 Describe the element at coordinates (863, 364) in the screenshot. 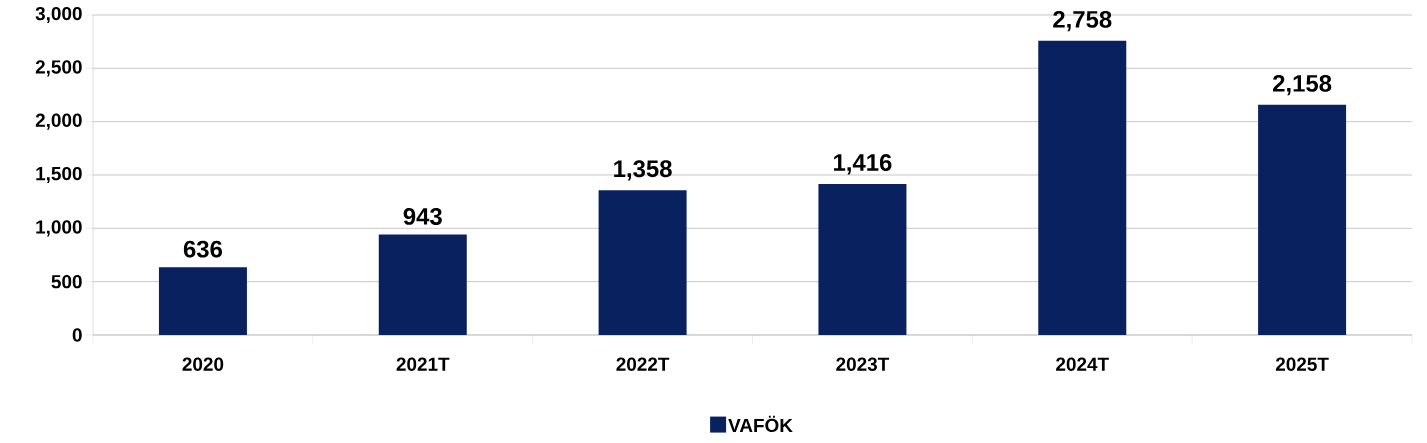

I see `x-tick-label: 2023T` at that location.